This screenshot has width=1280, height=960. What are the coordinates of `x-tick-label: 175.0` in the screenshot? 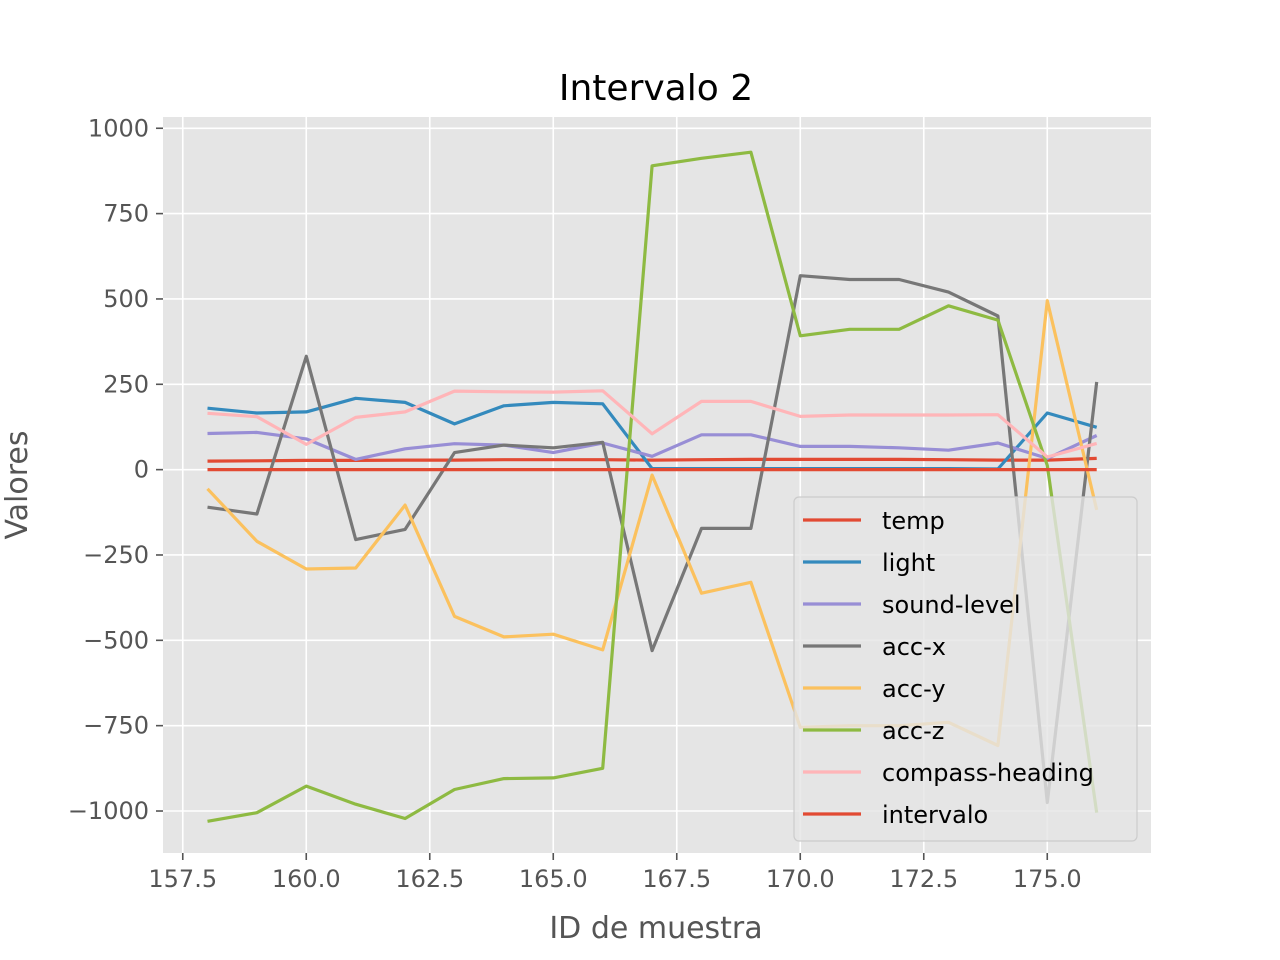 It's located at (1047, 879).